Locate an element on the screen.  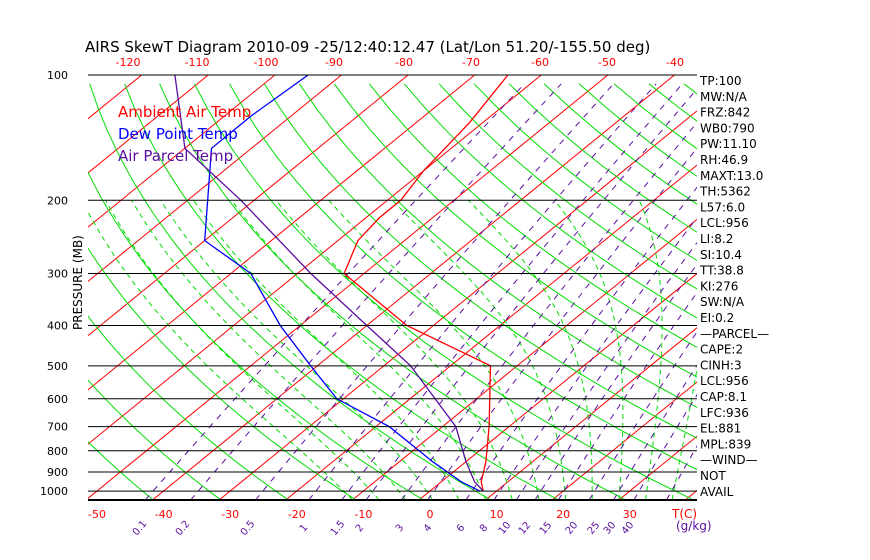
y-axis-label: PRESSURE (MB) is located at coordinates (78, 282).